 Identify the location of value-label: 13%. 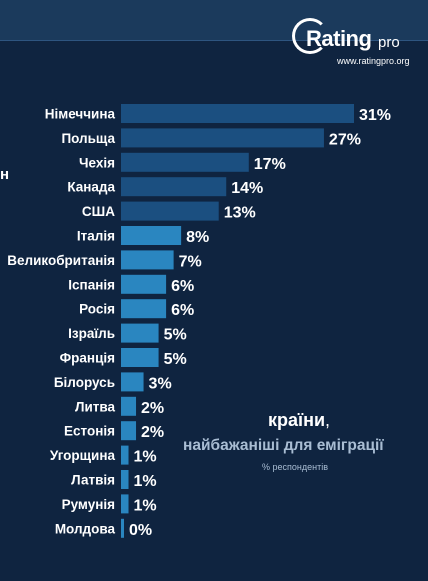
(240, 213).